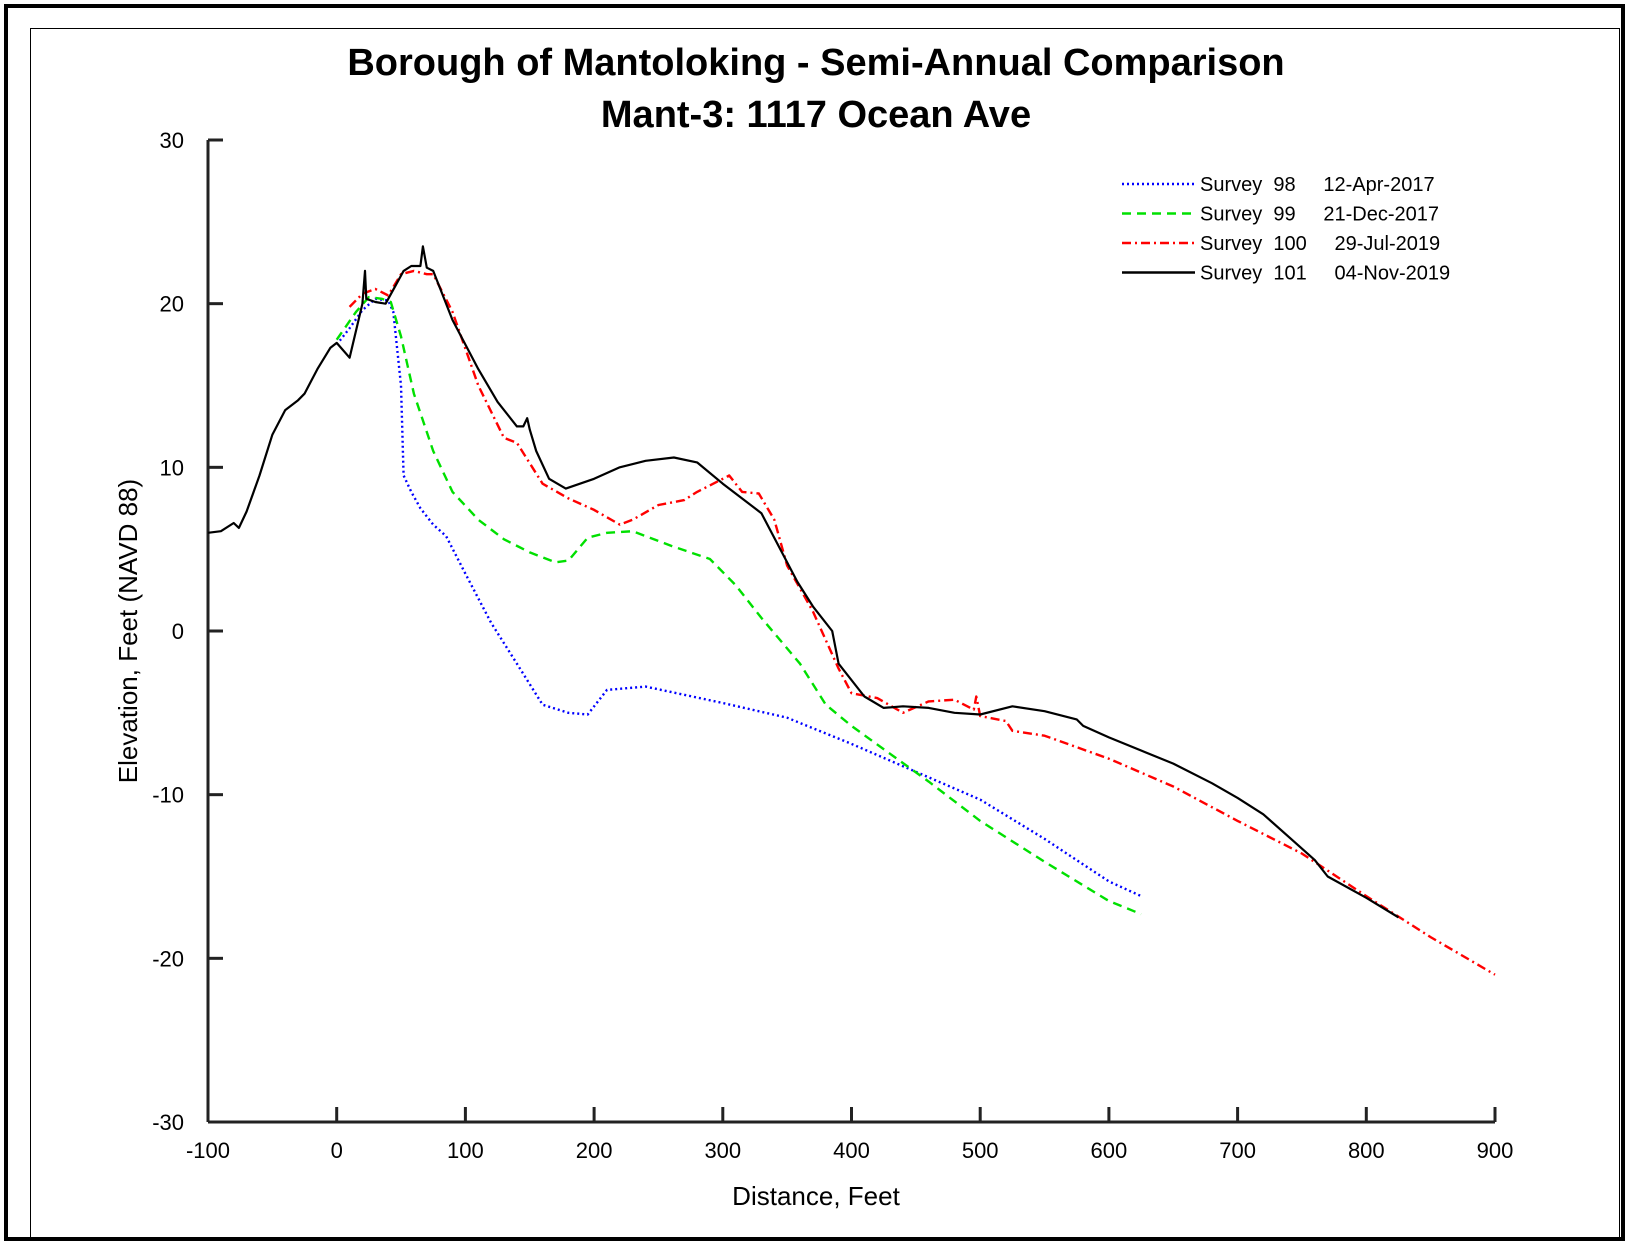 This screenshot has width=1633, height=1247. What do you see at coordinates (851, 1150) in the screenshot?
I see `x-tick-label: 400` at bounding box center [851, 1150].